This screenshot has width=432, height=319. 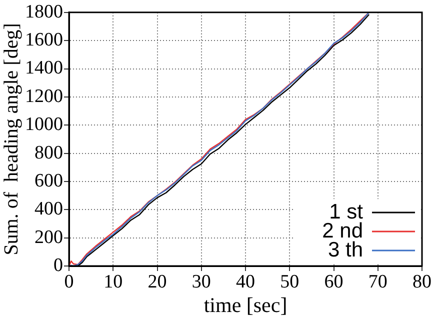 What do you see at coordinates (48, 209) in the screenshot?
I see `y-tick-label: 400` at bounding box center [48, 209].